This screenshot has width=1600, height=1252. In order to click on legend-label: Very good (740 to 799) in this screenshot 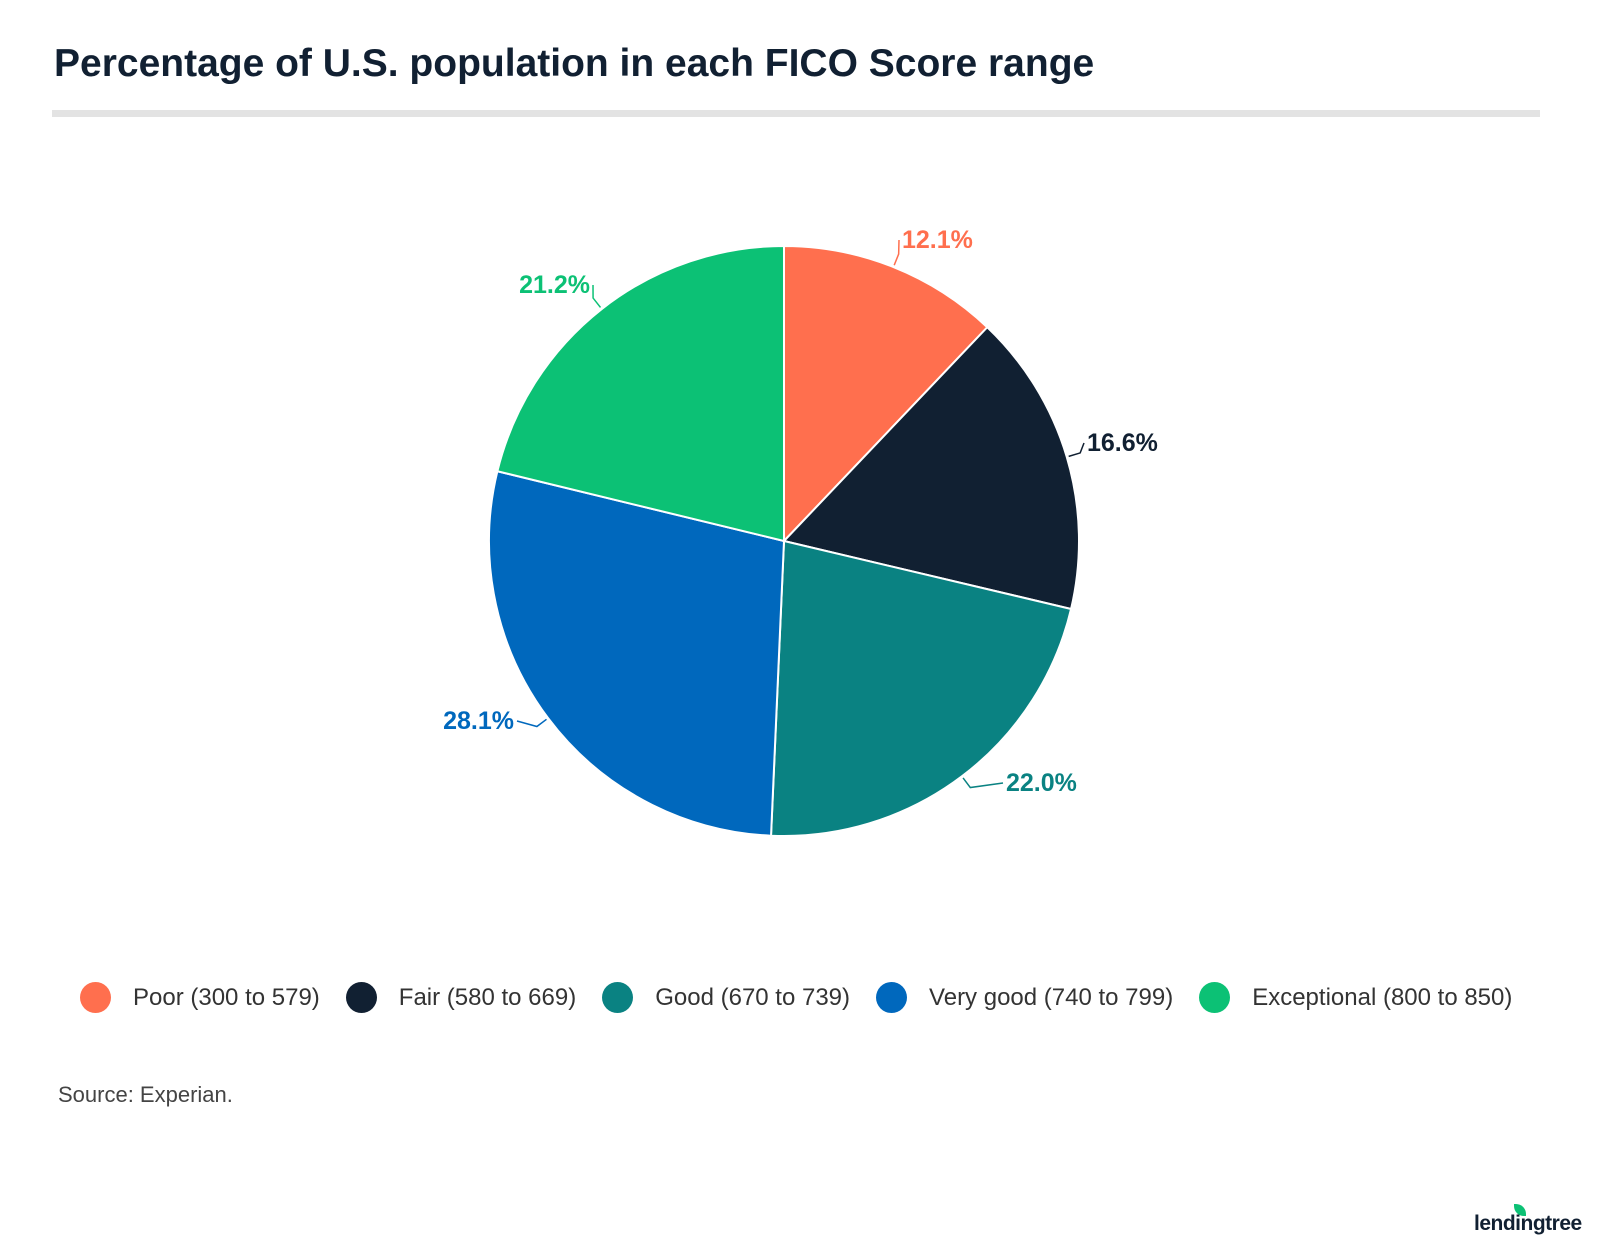, I will do `click(1051, 997)`.